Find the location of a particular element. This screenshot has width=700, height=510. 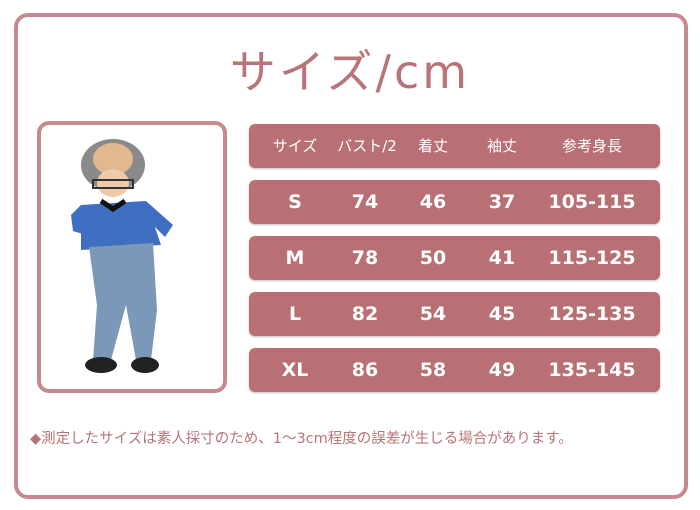

cell-sleeve: 45 is located at coordinates (502, 314).